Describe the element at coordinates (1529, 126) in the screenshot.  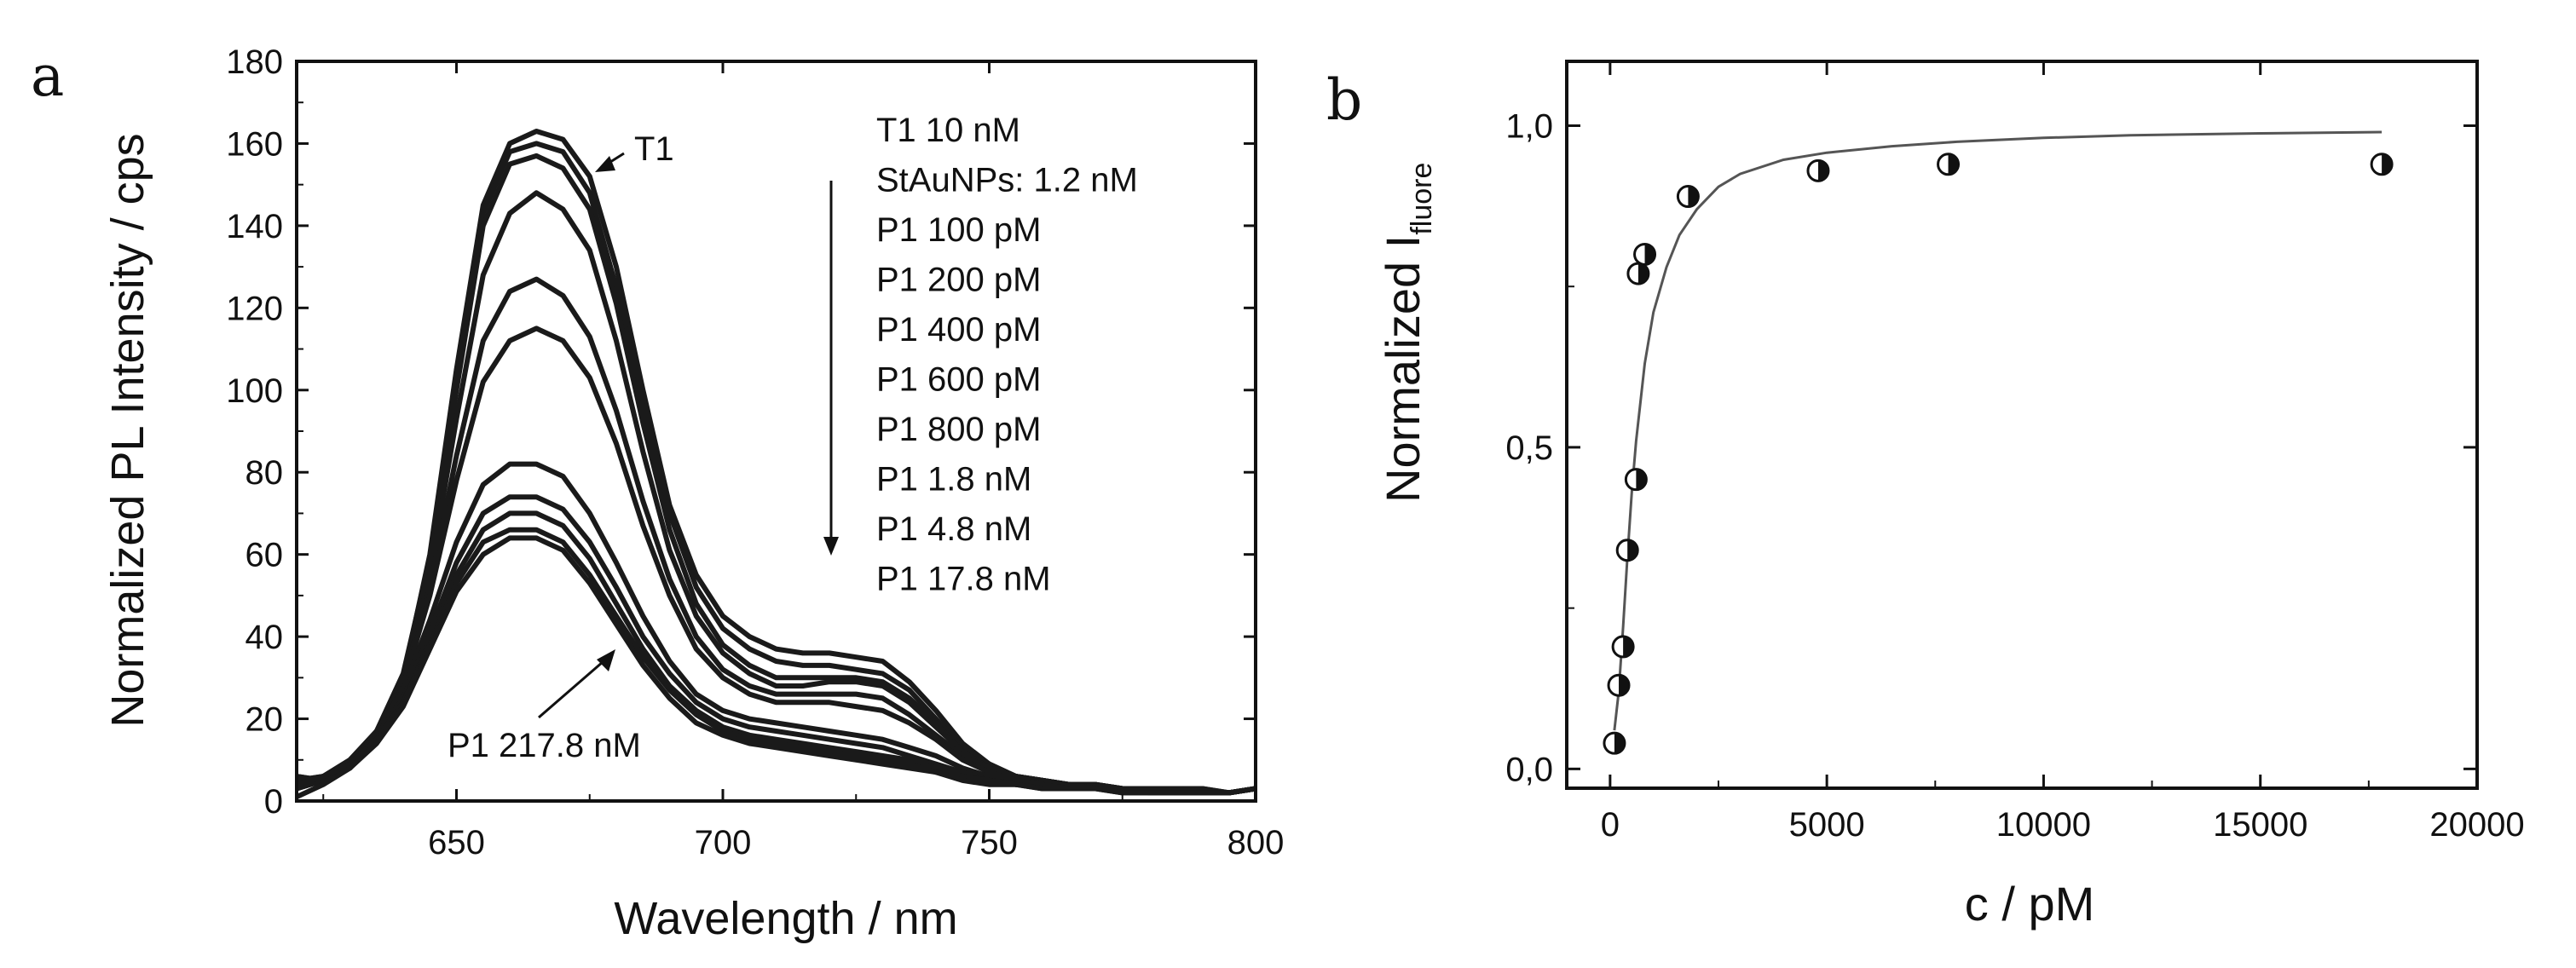
I see `b-ytick-label: 1,0` at that location.